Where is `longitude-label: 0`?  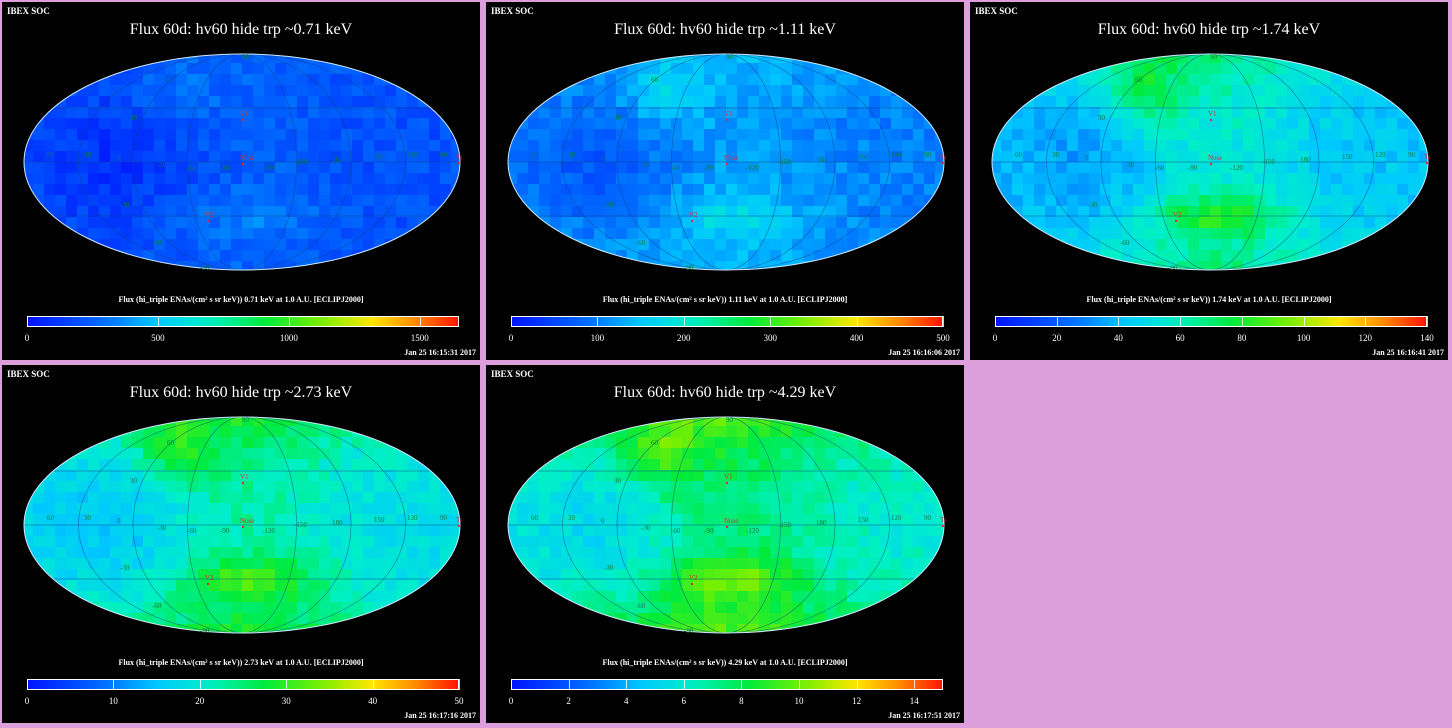 longitude-label: 0 is located at coordinates (603, 521).